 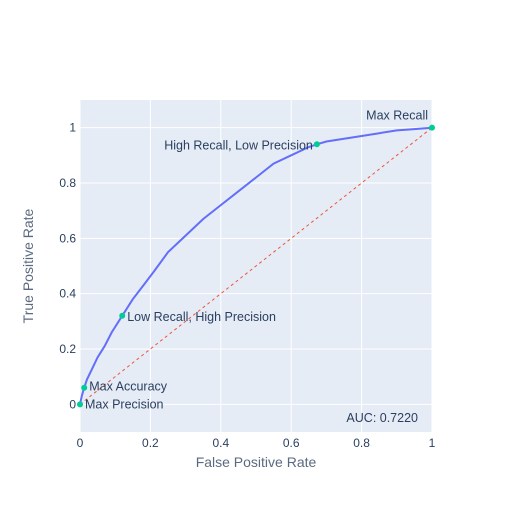 What do you see at coordinates (67, 183) in the screenshot?
I see `y-tick-label: 0.8` at bounding box center [67, 183].